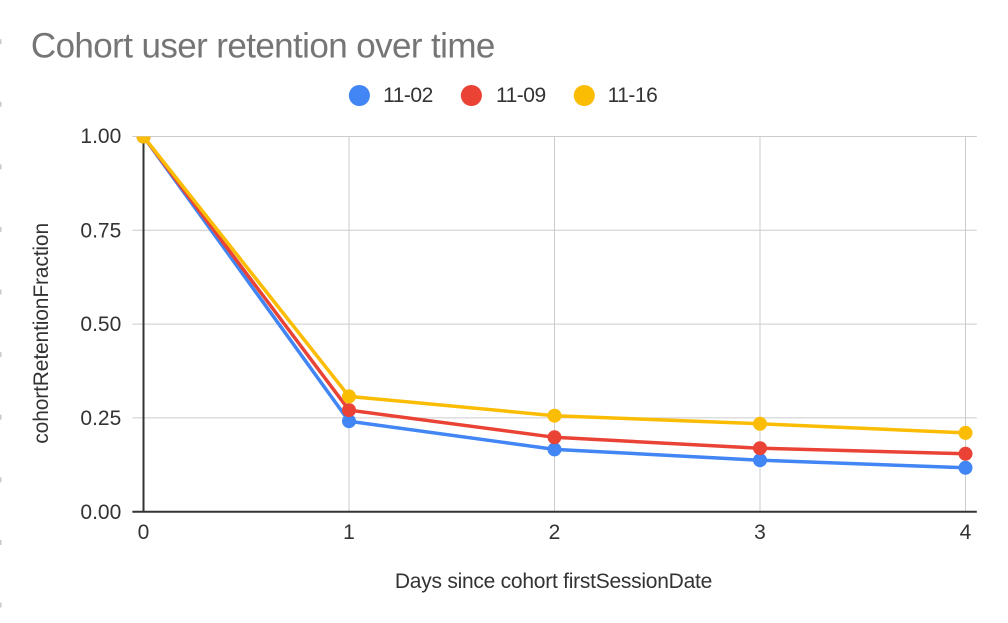 The image size is (1008, 623). I want to click on svg-text: 3, so click(760, 532).